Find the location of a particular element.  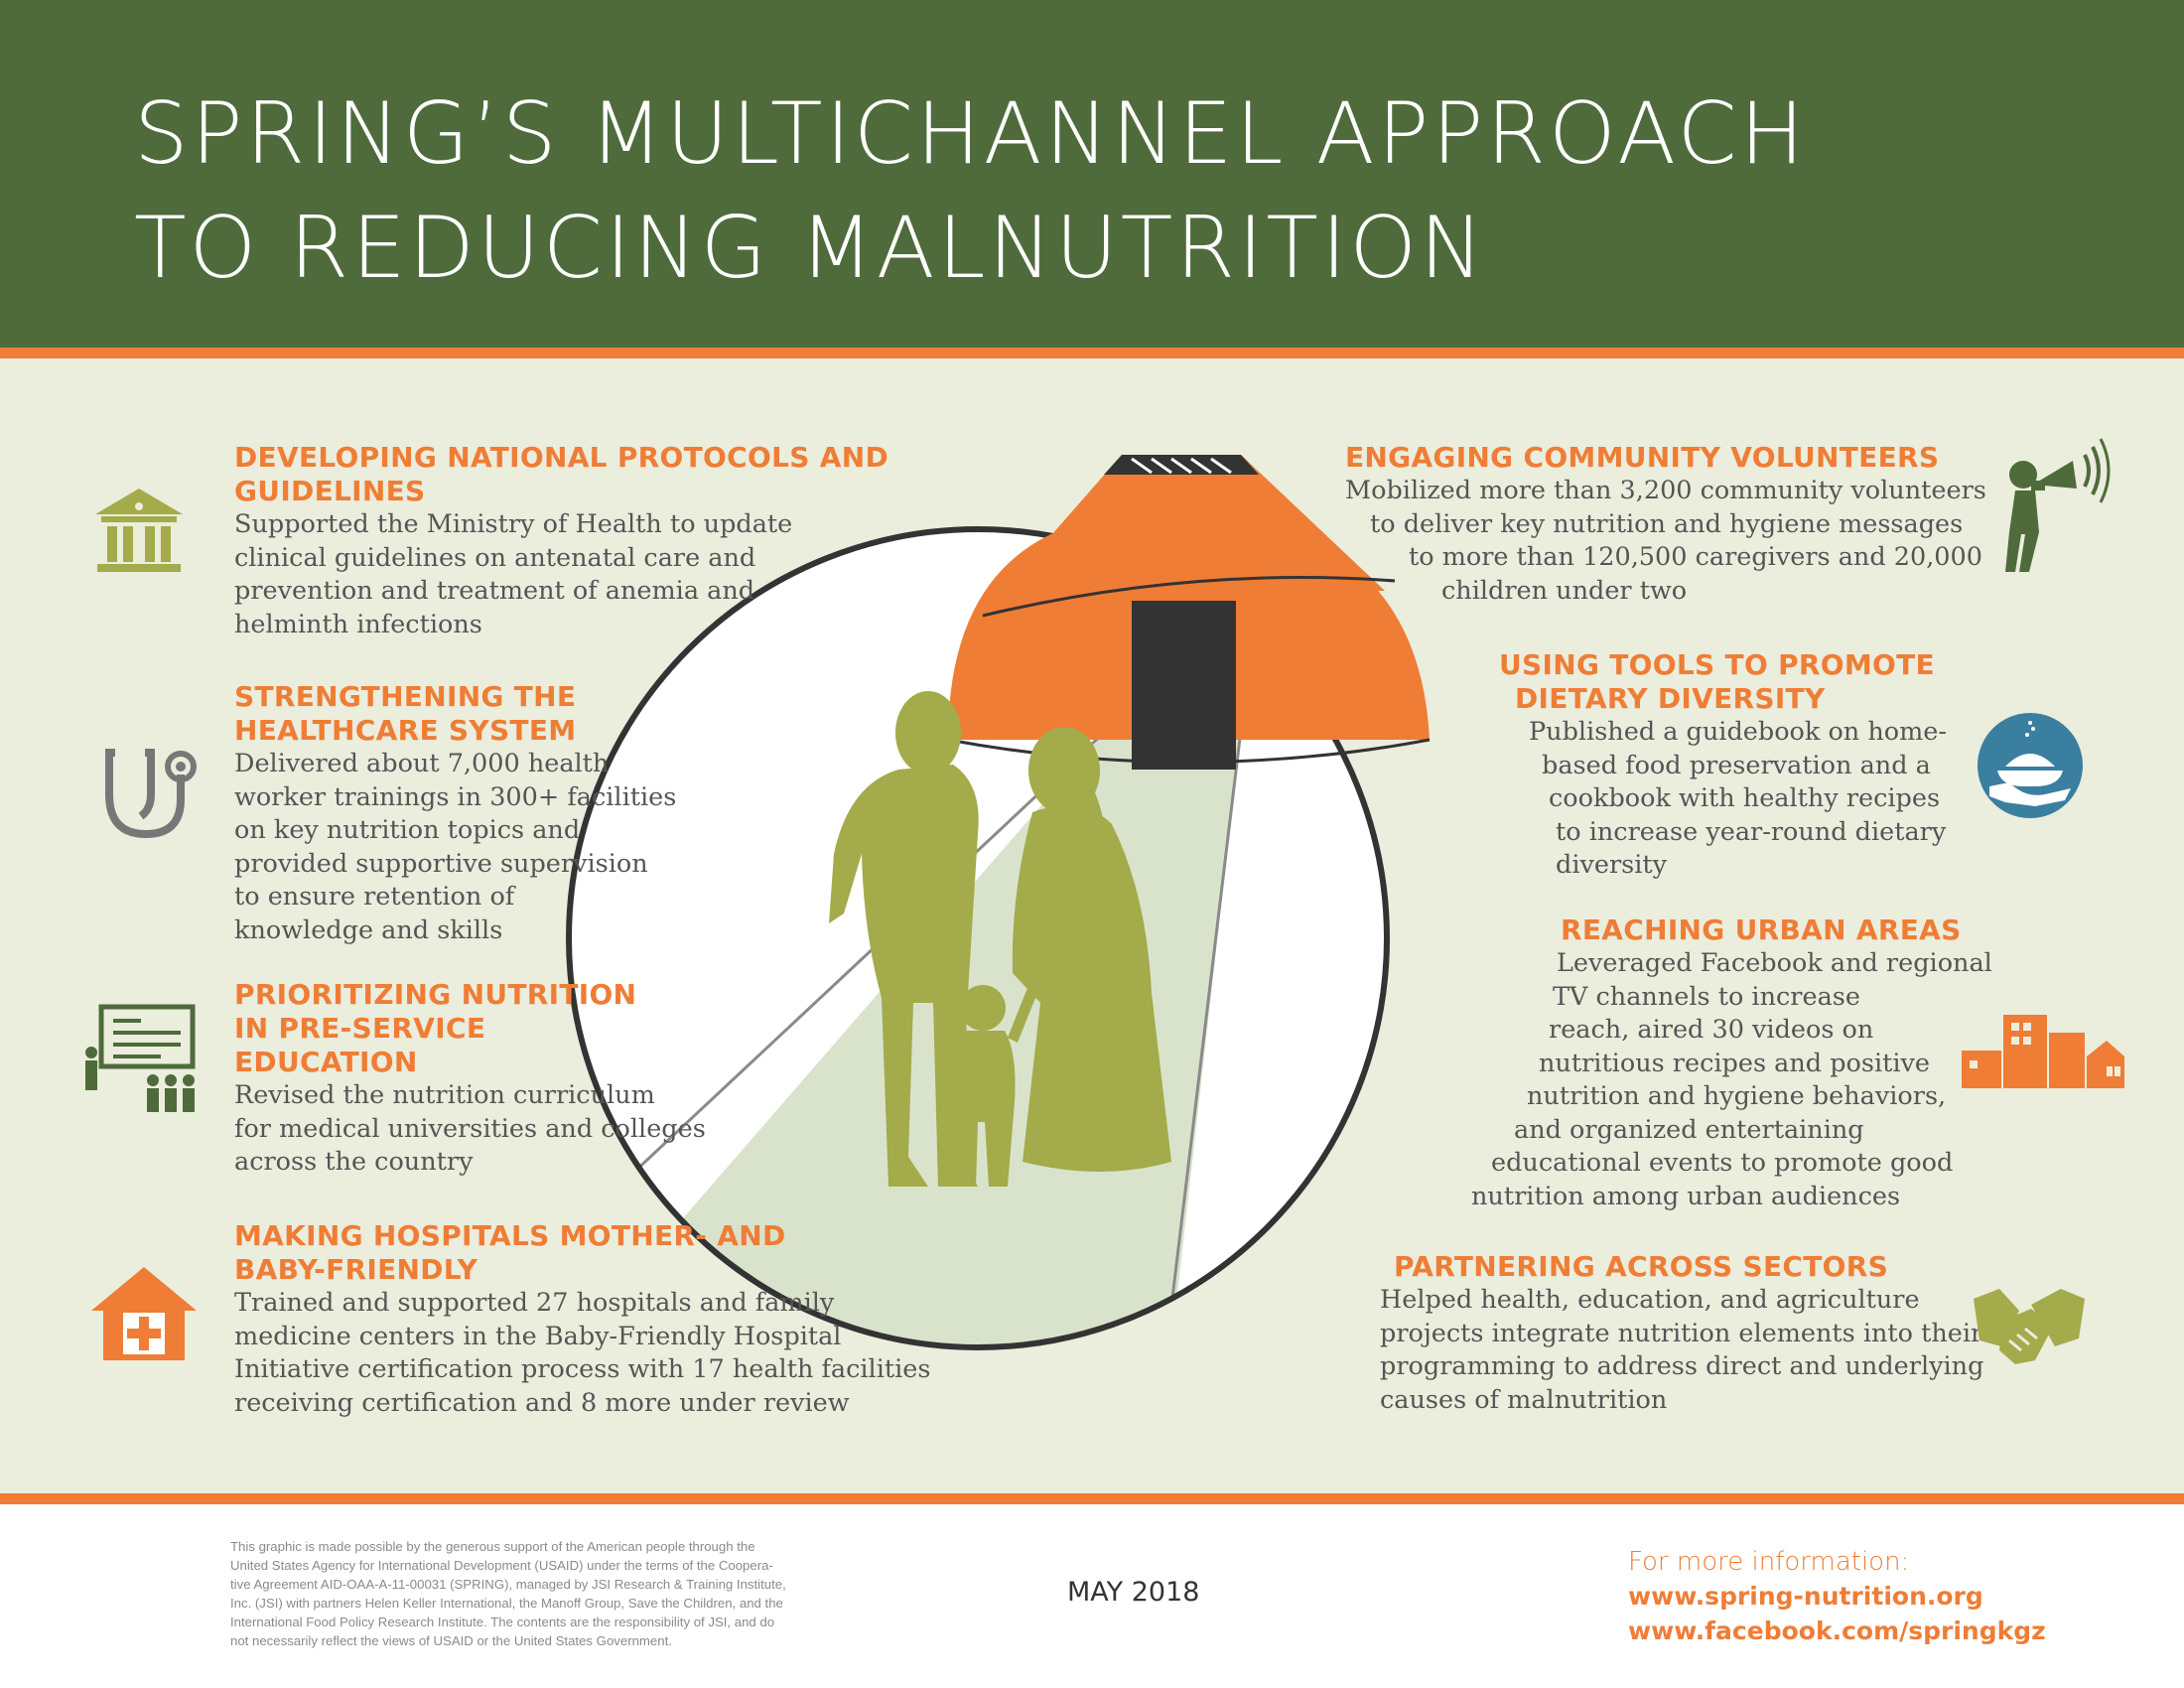

body-line: Delivered about 7,000 health is located at coordinates (422, 763).